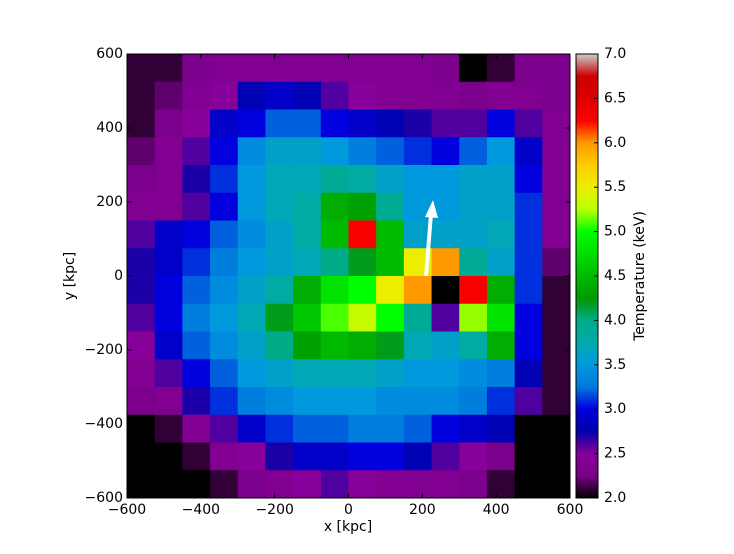 The height and width of the screenshot is (554, 734). What do you see at coordinates (109, 202) in the screenshot?
I see `y-tick-label: 200` at bounding box center [109, 202].